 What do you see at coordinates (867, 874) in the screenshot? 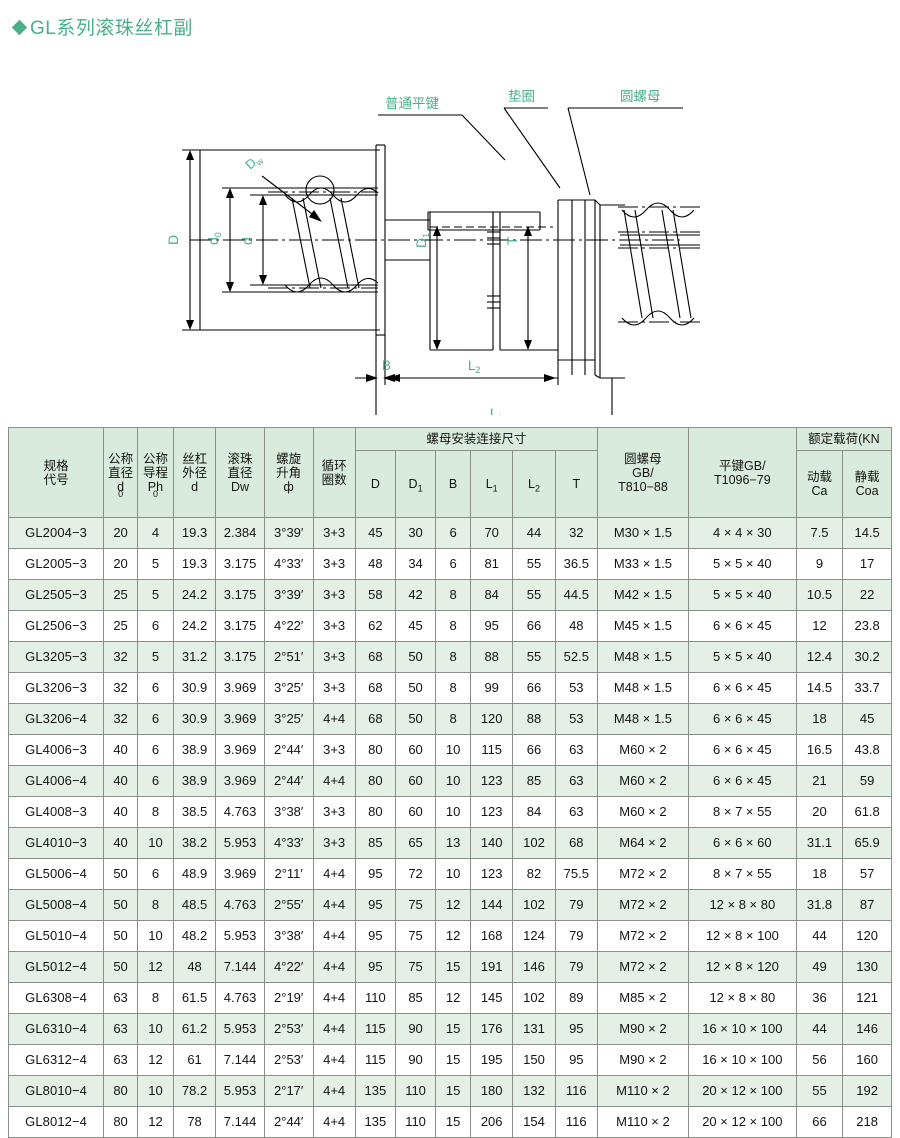
I see `cell-Coa: 57` at bounding box center [867, 874].